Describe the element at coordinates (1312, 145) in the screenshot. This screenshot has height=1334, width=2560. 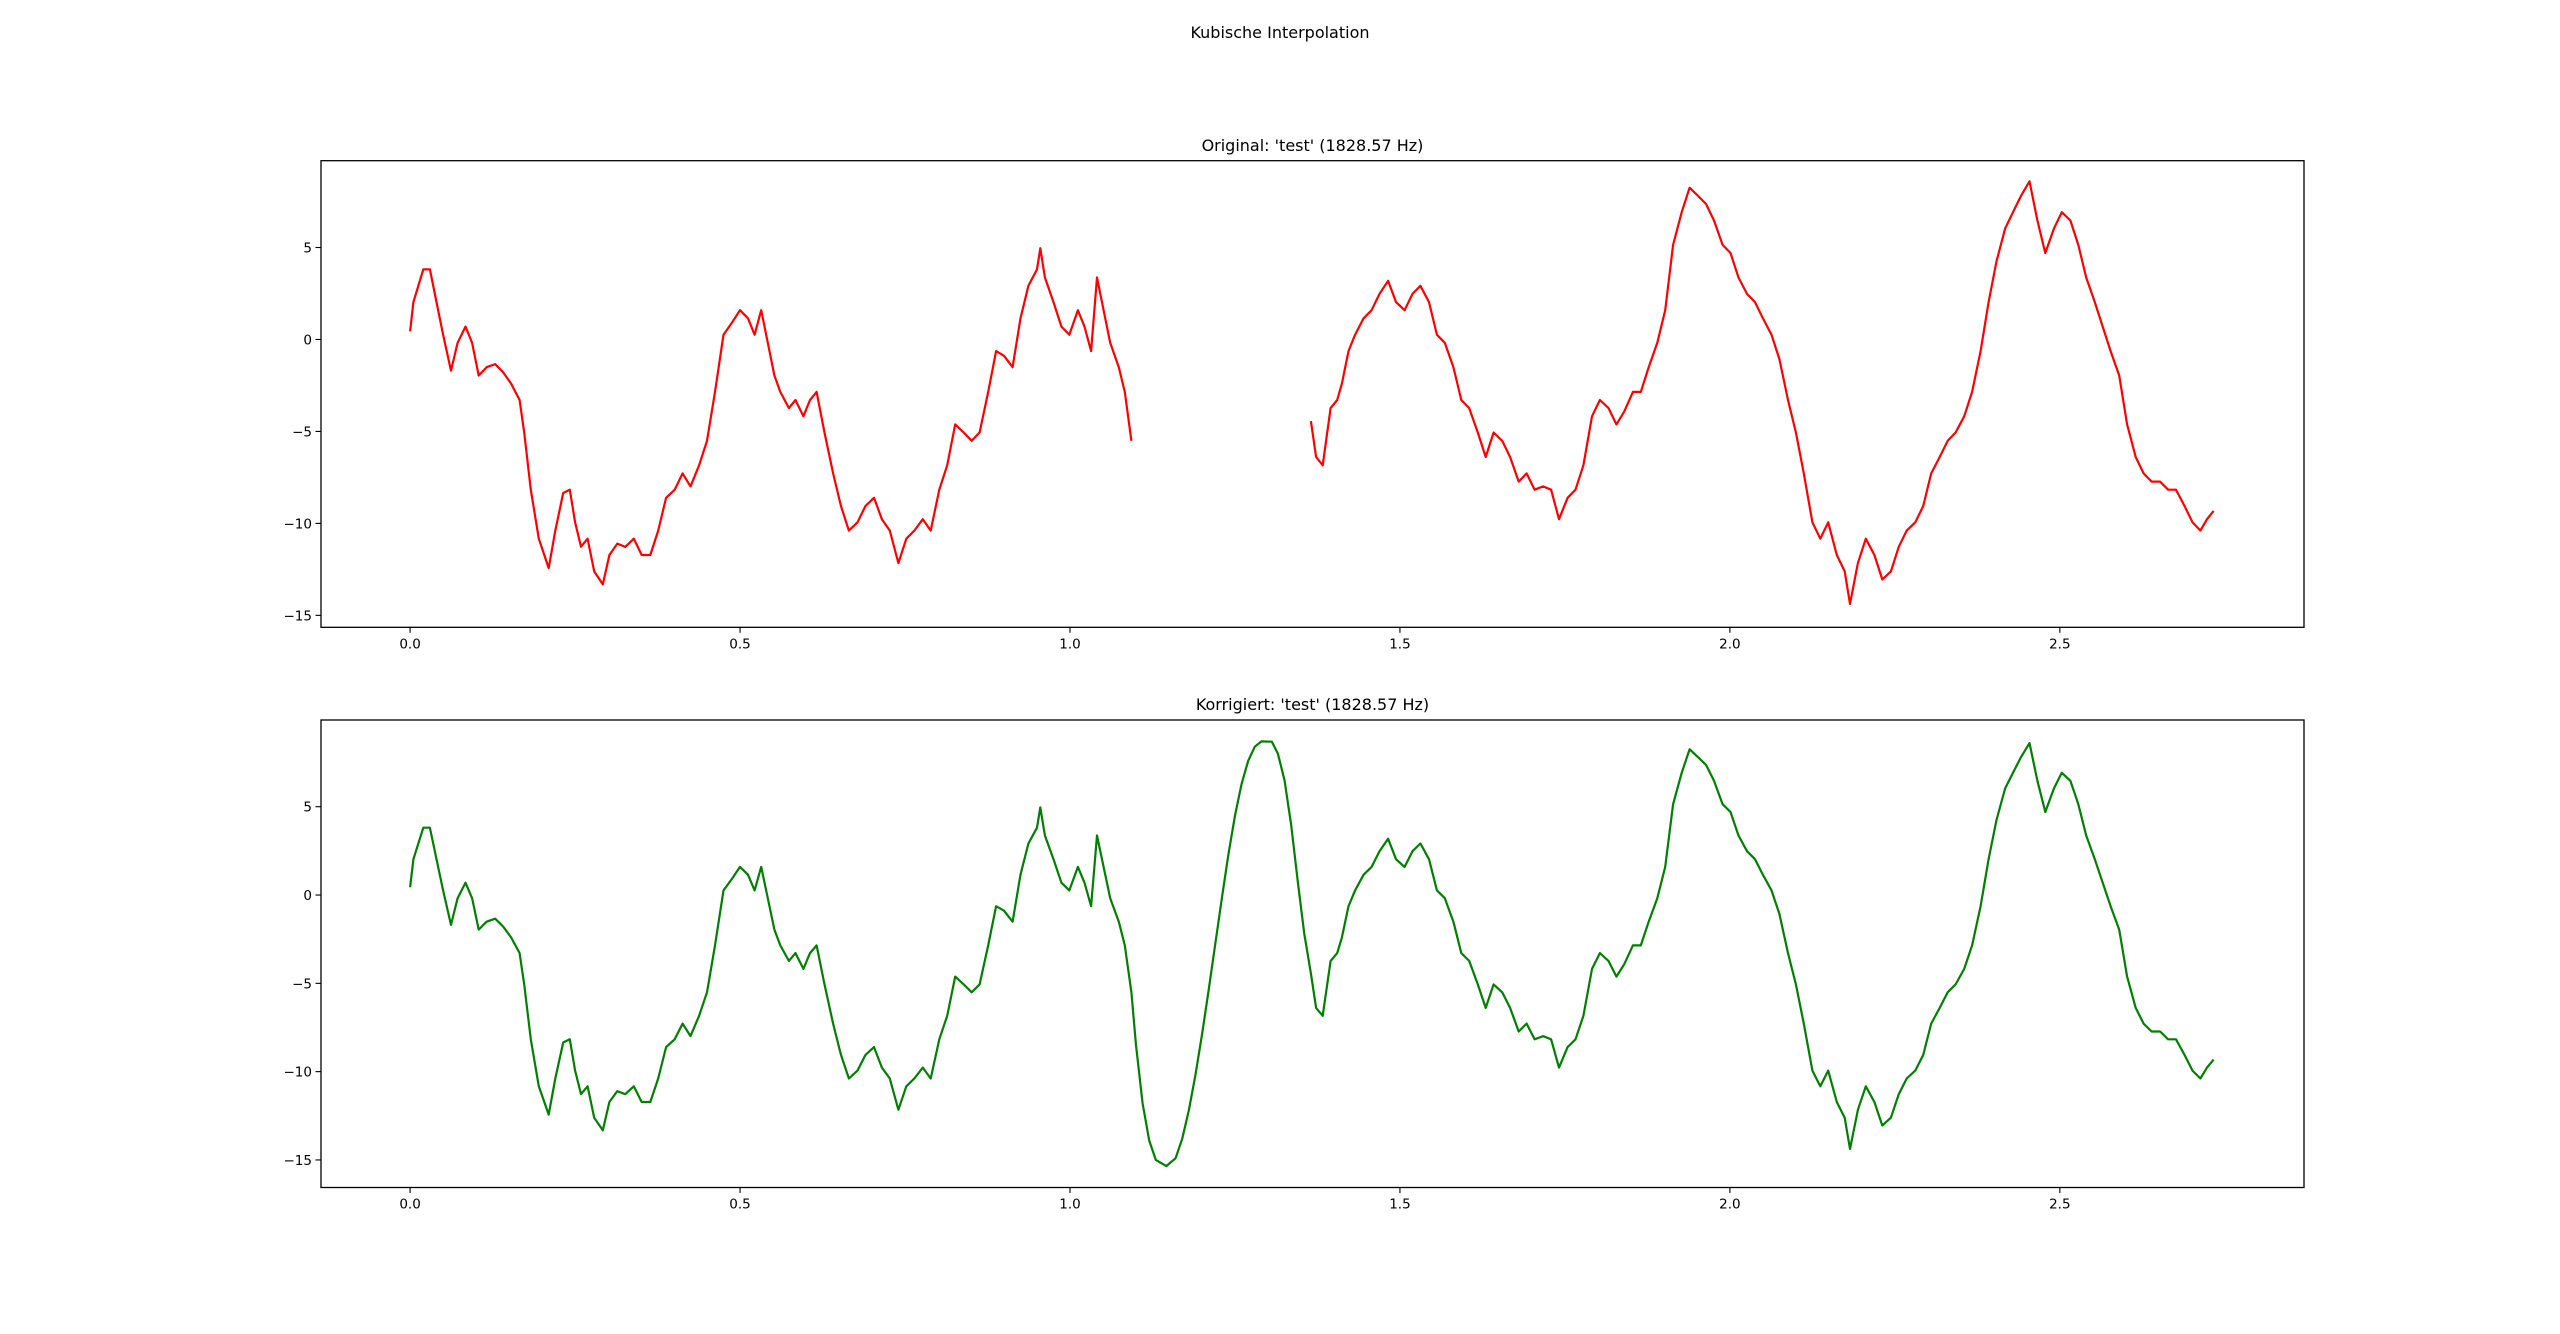
I see `top-axes-title: Original: 'test' (1828.57 Hz)` at that location.